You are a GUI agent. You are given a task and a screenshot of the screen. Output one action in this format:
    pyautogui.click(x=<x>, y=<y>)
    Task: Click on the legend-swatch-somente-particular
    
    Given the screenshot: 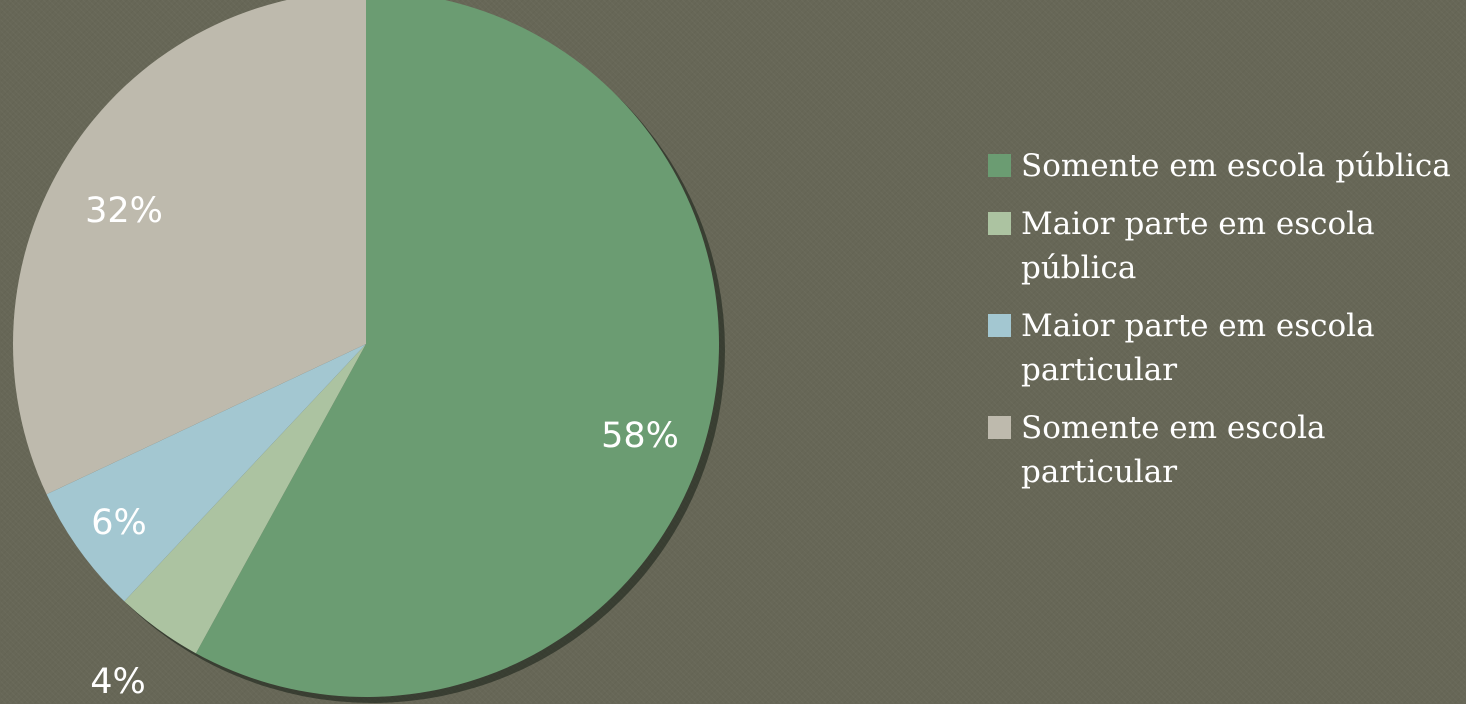 What is the action you would take?
    pyautogui.click(x=999, y=427)
    